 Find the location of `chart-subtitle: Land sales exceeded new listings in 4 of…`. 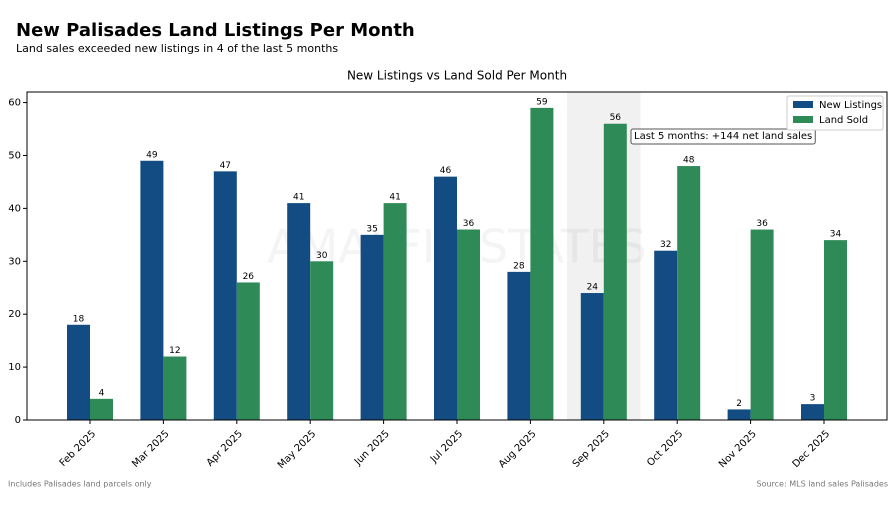

chart-subtitle: Land sales exceeded new listings in 4 of… is located at coordinates (177, 48).